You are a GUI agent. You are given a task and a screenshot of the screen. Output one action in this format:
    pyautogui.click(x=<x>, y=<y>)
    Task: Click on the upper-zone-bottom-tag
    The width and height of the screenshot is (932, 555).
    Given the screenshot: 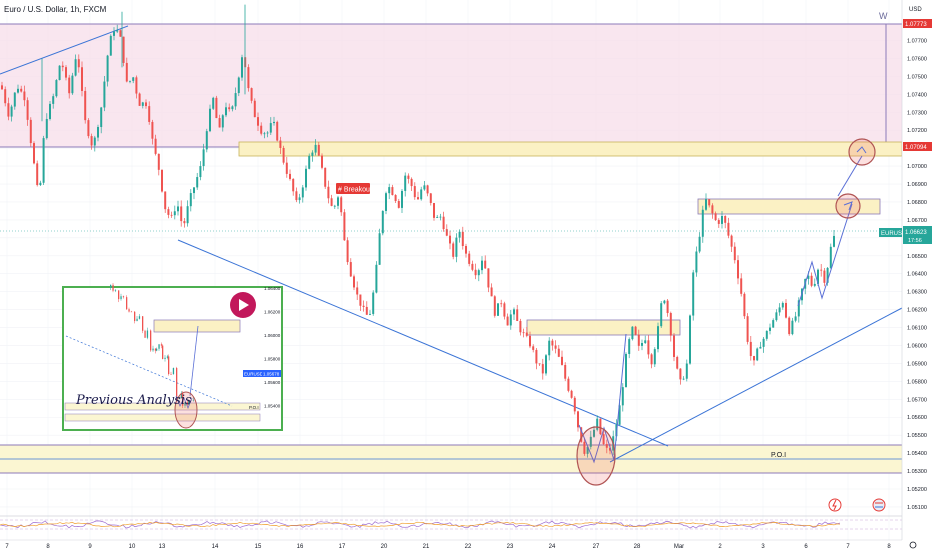 What is the action you would take?
    pyautogui.click(x=917, y=146)
    